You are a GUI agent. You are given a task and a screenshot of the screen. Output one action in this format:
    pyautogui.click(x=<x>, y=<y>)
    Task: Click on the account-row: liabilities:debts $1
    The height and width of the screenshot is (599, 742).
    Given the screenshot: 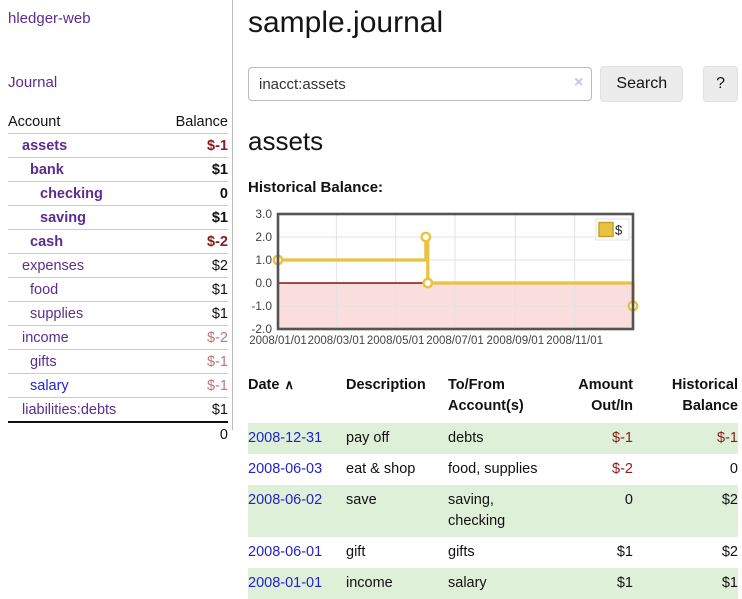 What is the action you would take?
    pyautogui.click(x=118, y=410)
    